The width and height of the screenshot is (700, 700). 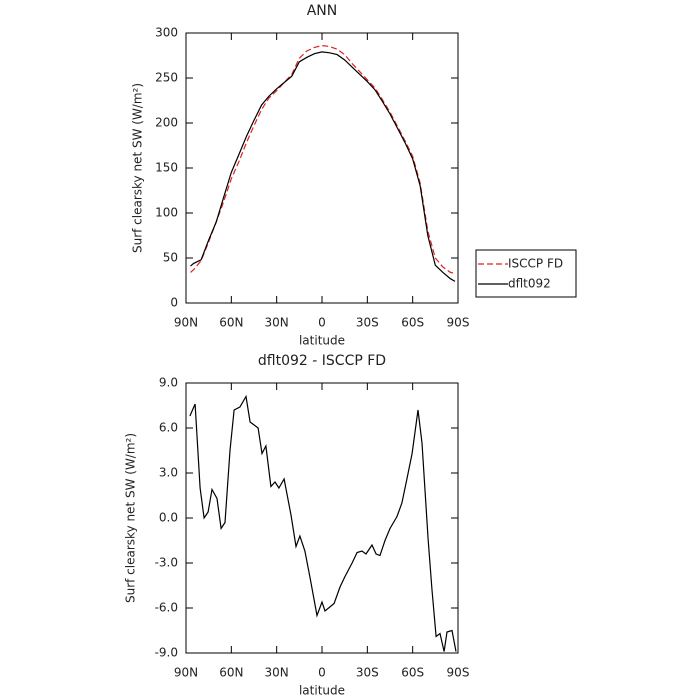 I want to click on y-tick-label: 6.0, so click(x=168, y=428).